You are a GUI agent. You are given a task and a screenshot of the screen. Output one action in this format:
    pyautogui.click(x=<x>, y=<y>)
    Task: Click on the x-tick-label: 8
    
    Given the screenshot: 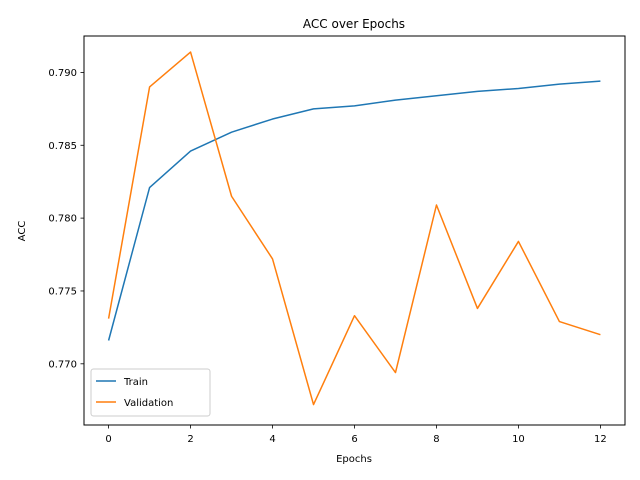 What is the action you would take?
    pyautogui.click(x=436, y=439)
    